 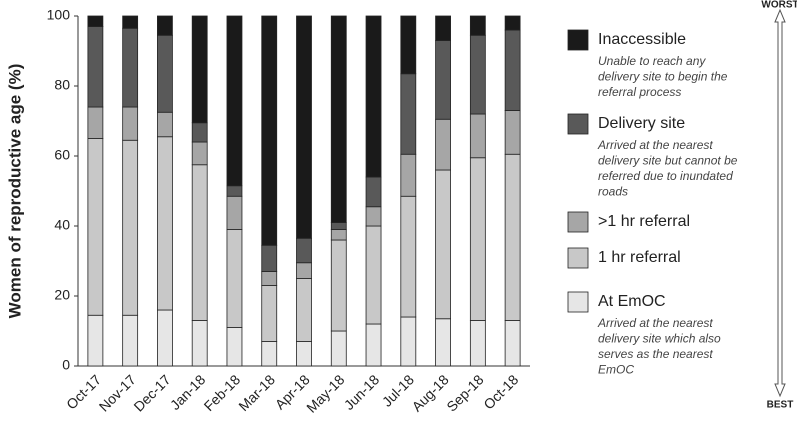 What do you see at coordinates (632, 301) in the screenshot?
I see `legend-label: At EmOC` at bounding box center [632, 301].